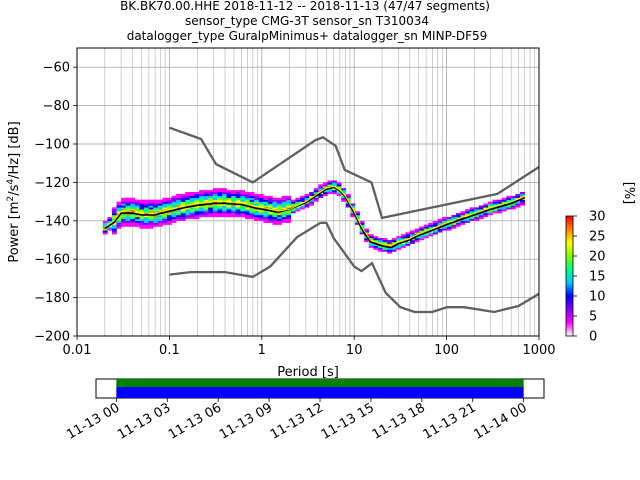 The image size is (640, 480). Describe the element at coordinates (246, 421) in the screenshot. I see `timeline-tick-label: 11-13 09` at that location.